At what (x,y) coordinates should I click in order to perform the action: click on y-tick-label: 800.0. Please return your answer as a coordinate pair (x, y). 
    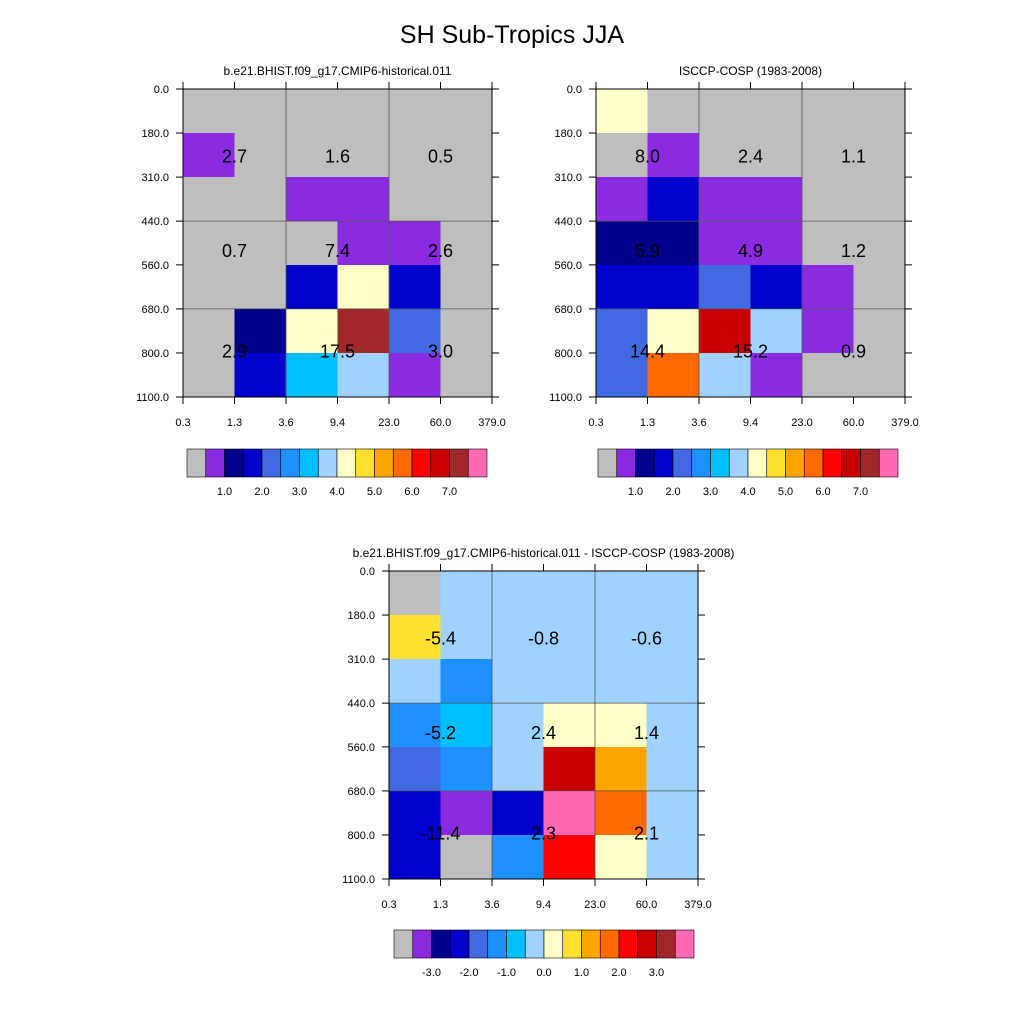
    Looking at the image, I should click on (568, 354).